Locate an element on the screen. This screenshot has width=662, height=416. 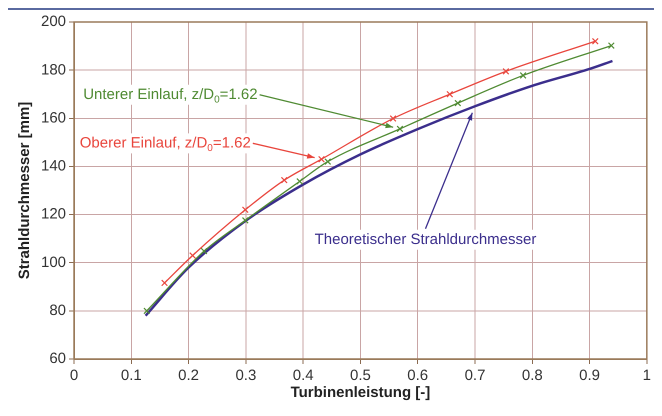
y-tick-label: 140 is located at coordinates (53, 166).